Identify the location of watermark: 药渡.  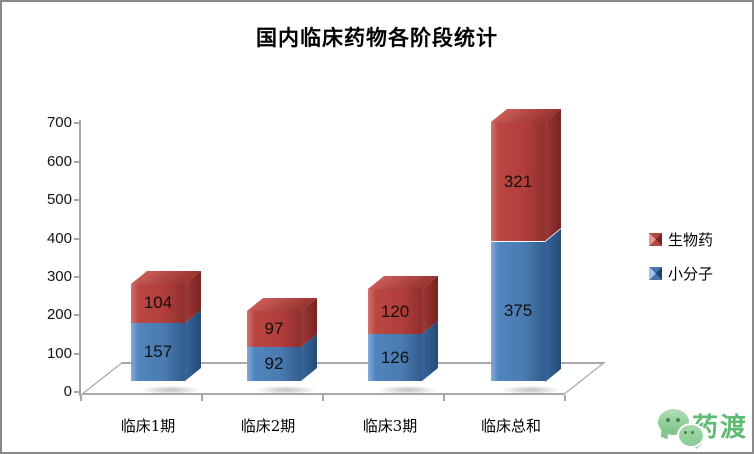
(696, 426).